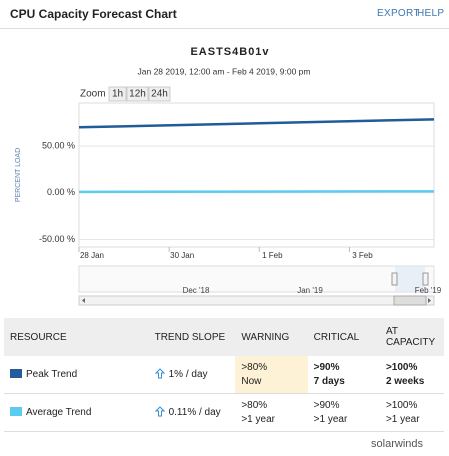 The height and width of the screenshot is (456, 449). I want to click on x-tick-label: 3 Feb, so click(362, 255).